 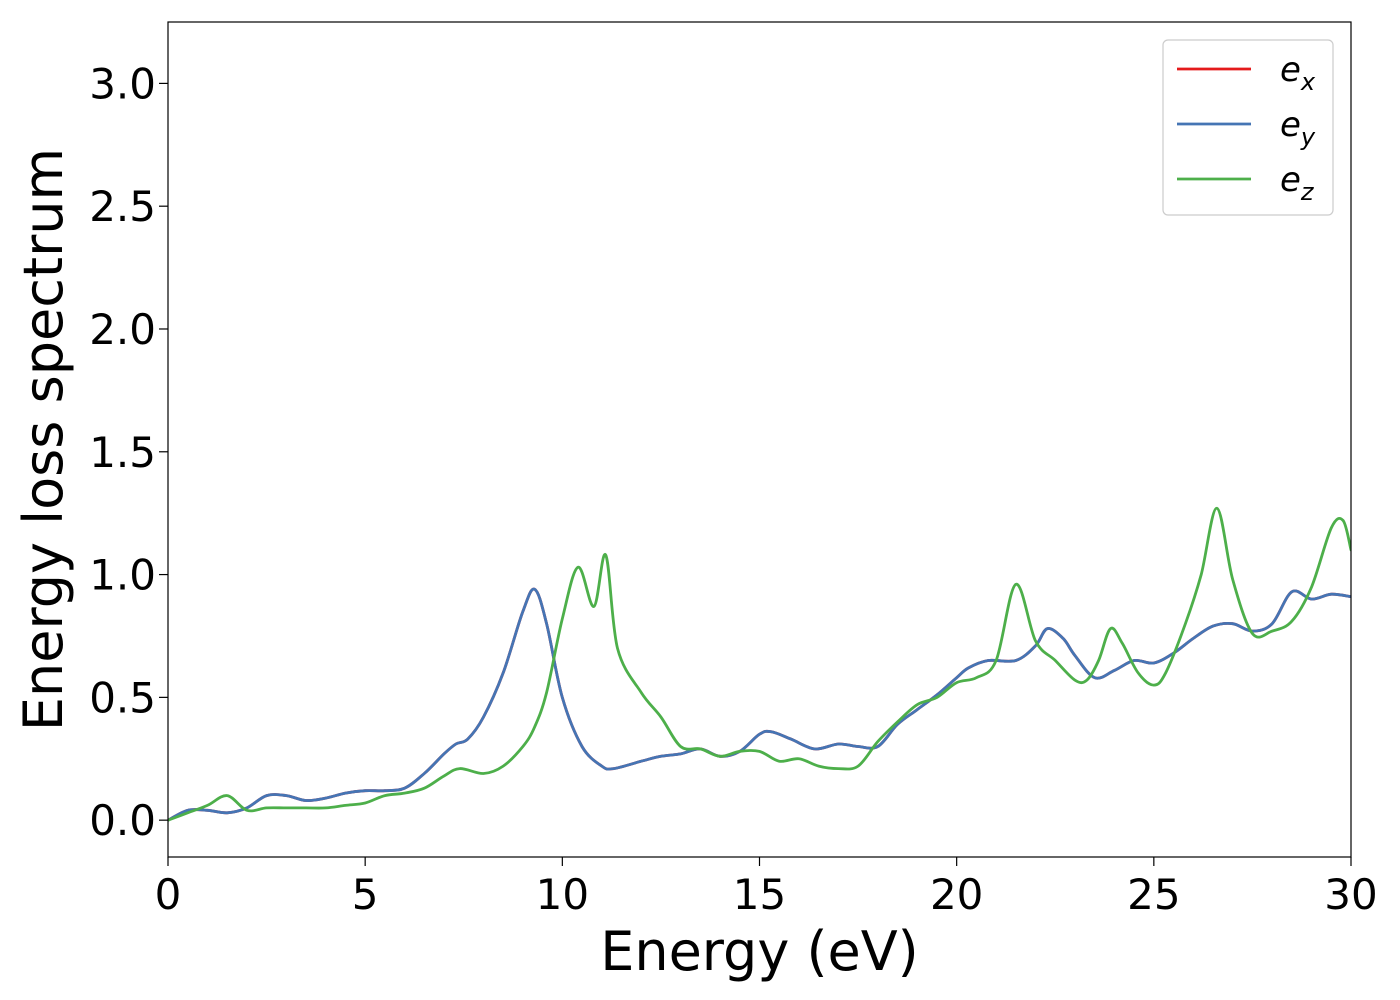 I want to click on y-tick-label: 1.5, so click(x=122, y=452).